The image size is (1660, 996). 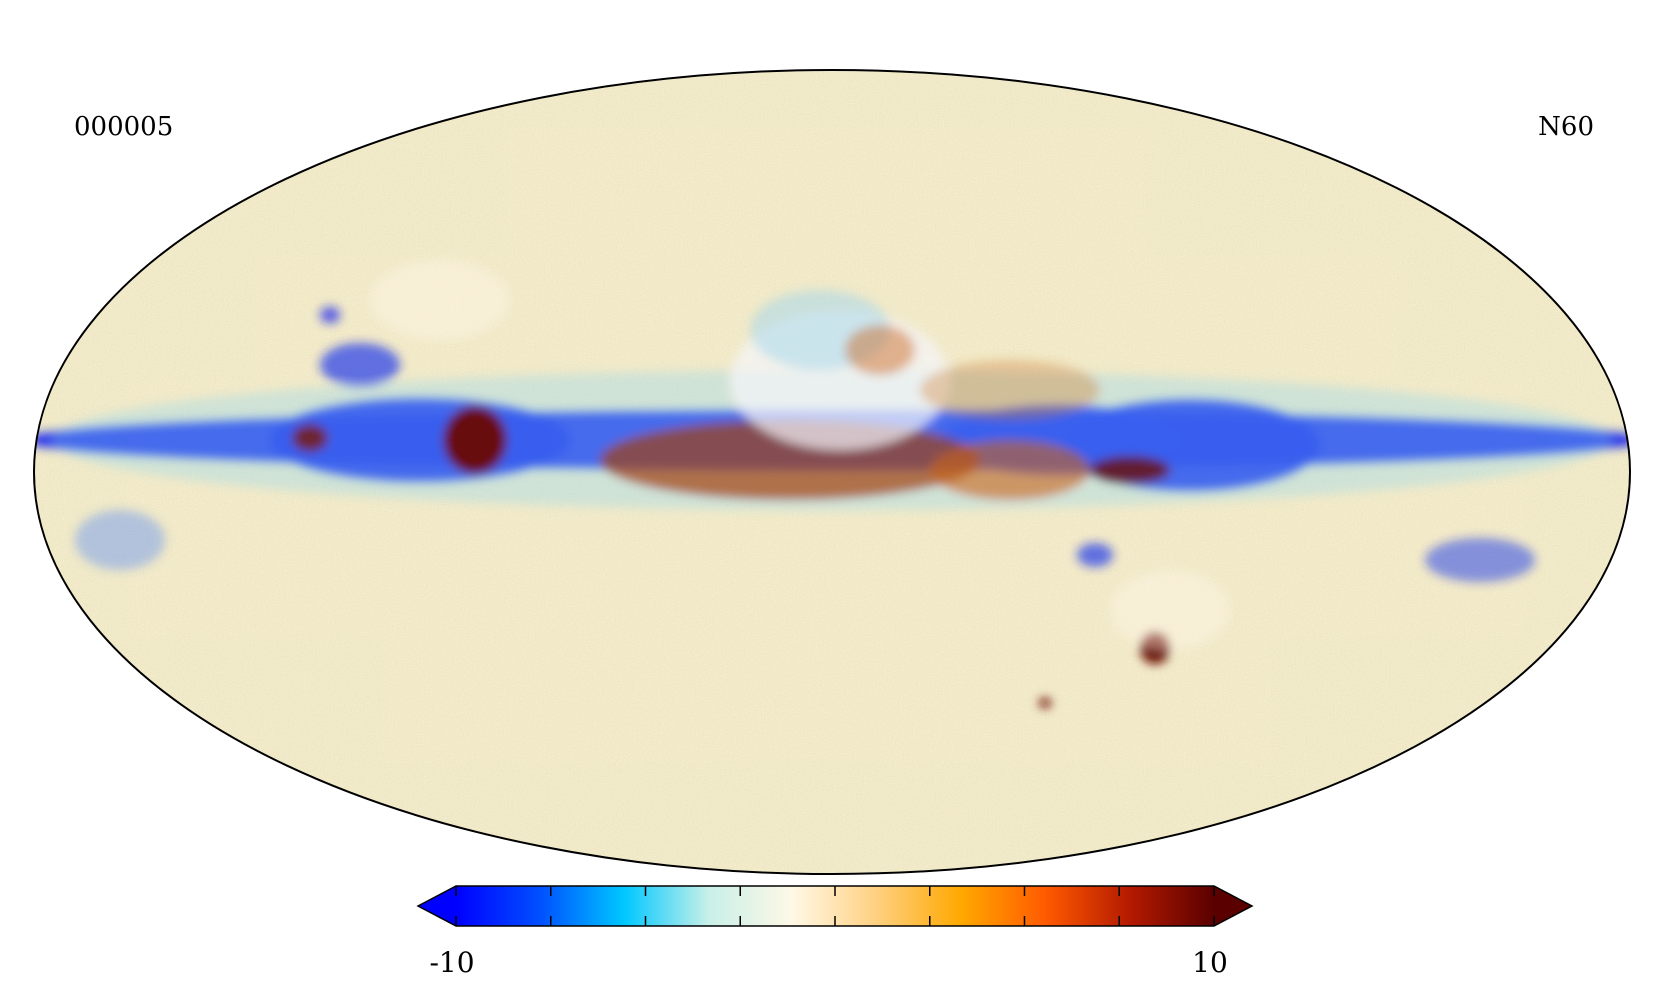 What do you see at coordinates (1010, 390) in the screenshot?
I see `orange-patch-right` at bounding box center [1010, 390].